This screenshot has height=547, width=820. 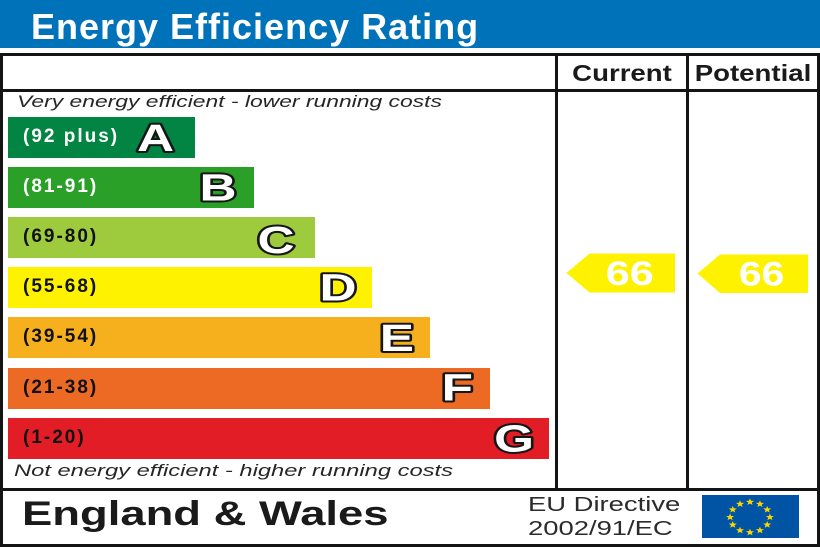 I want to click on svg-text: B, so click(x=217, y=187).